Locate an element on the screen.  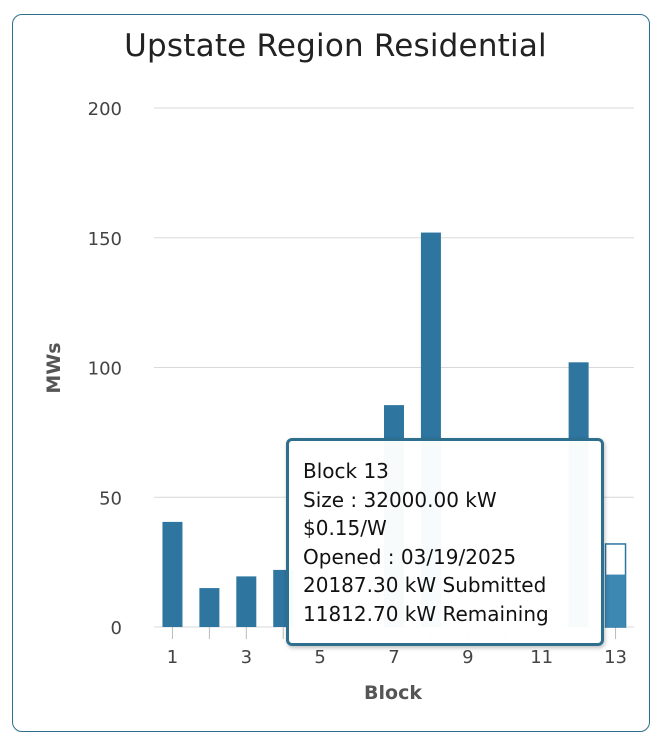
y-axis-title: MWs is located at coordinates (54, 367).